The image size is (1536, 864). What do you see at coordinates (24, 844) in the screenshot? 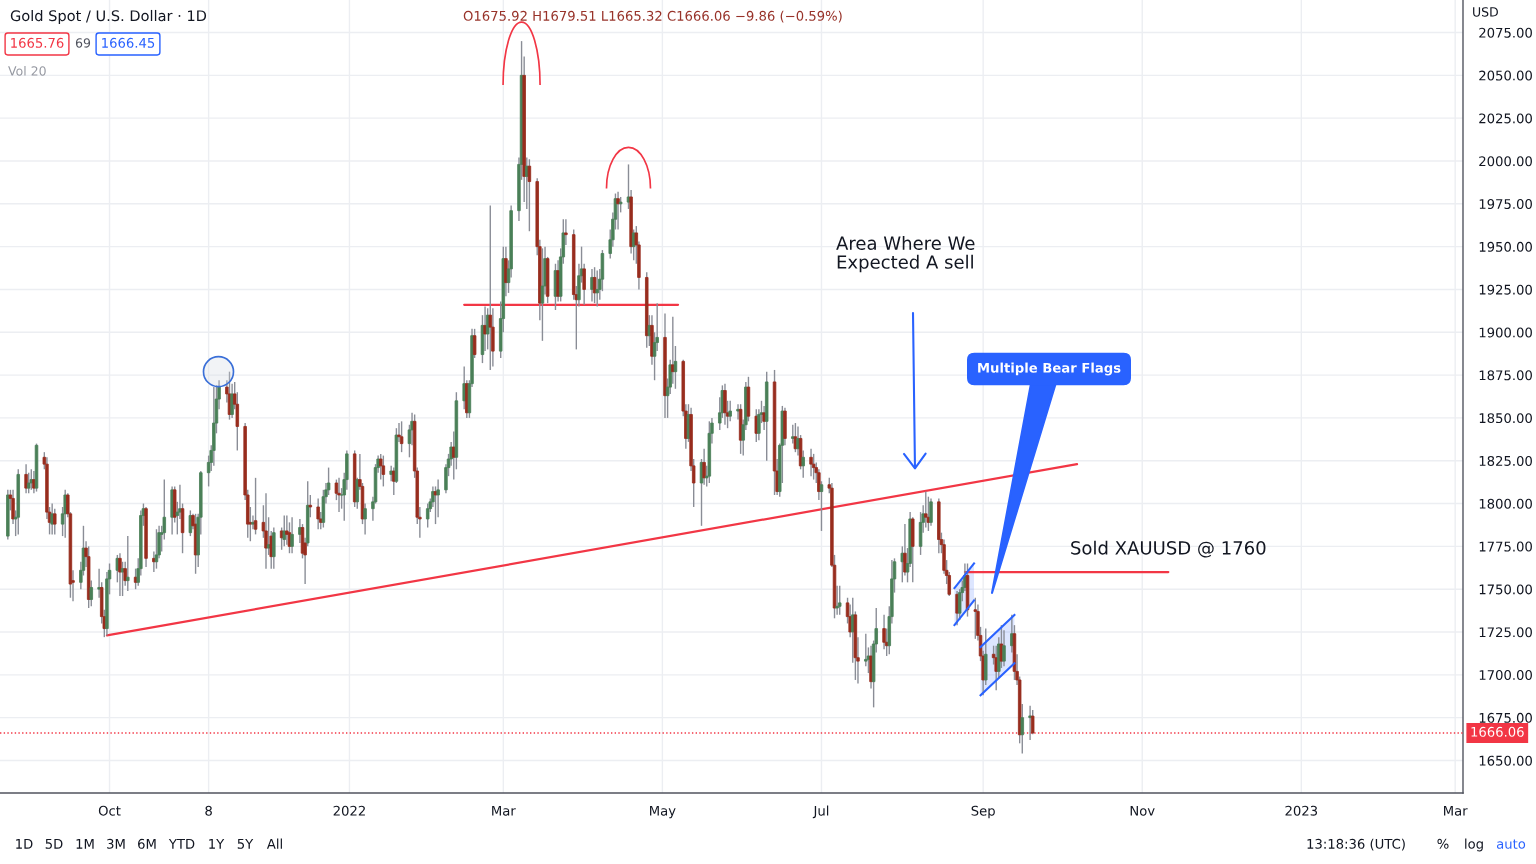
I see `text: 1D` at bounding box center [24, 844].